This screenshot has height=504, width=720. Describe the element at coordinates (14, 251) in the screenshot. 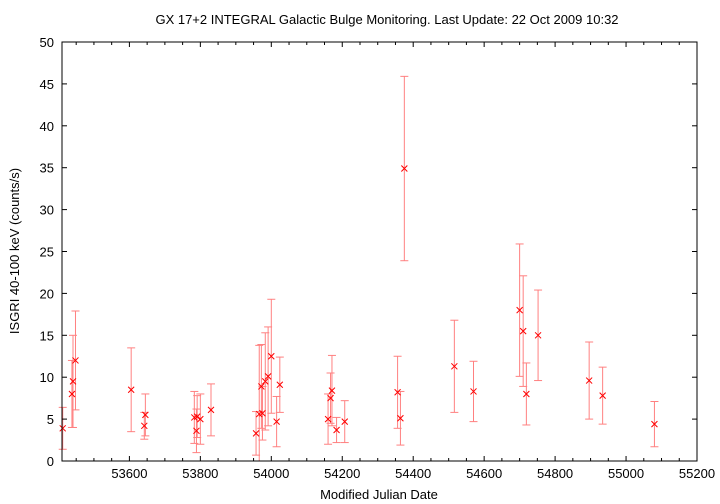

I see `y-axis-label: ISGRI 40-100 keV (counts/s)` at that location.